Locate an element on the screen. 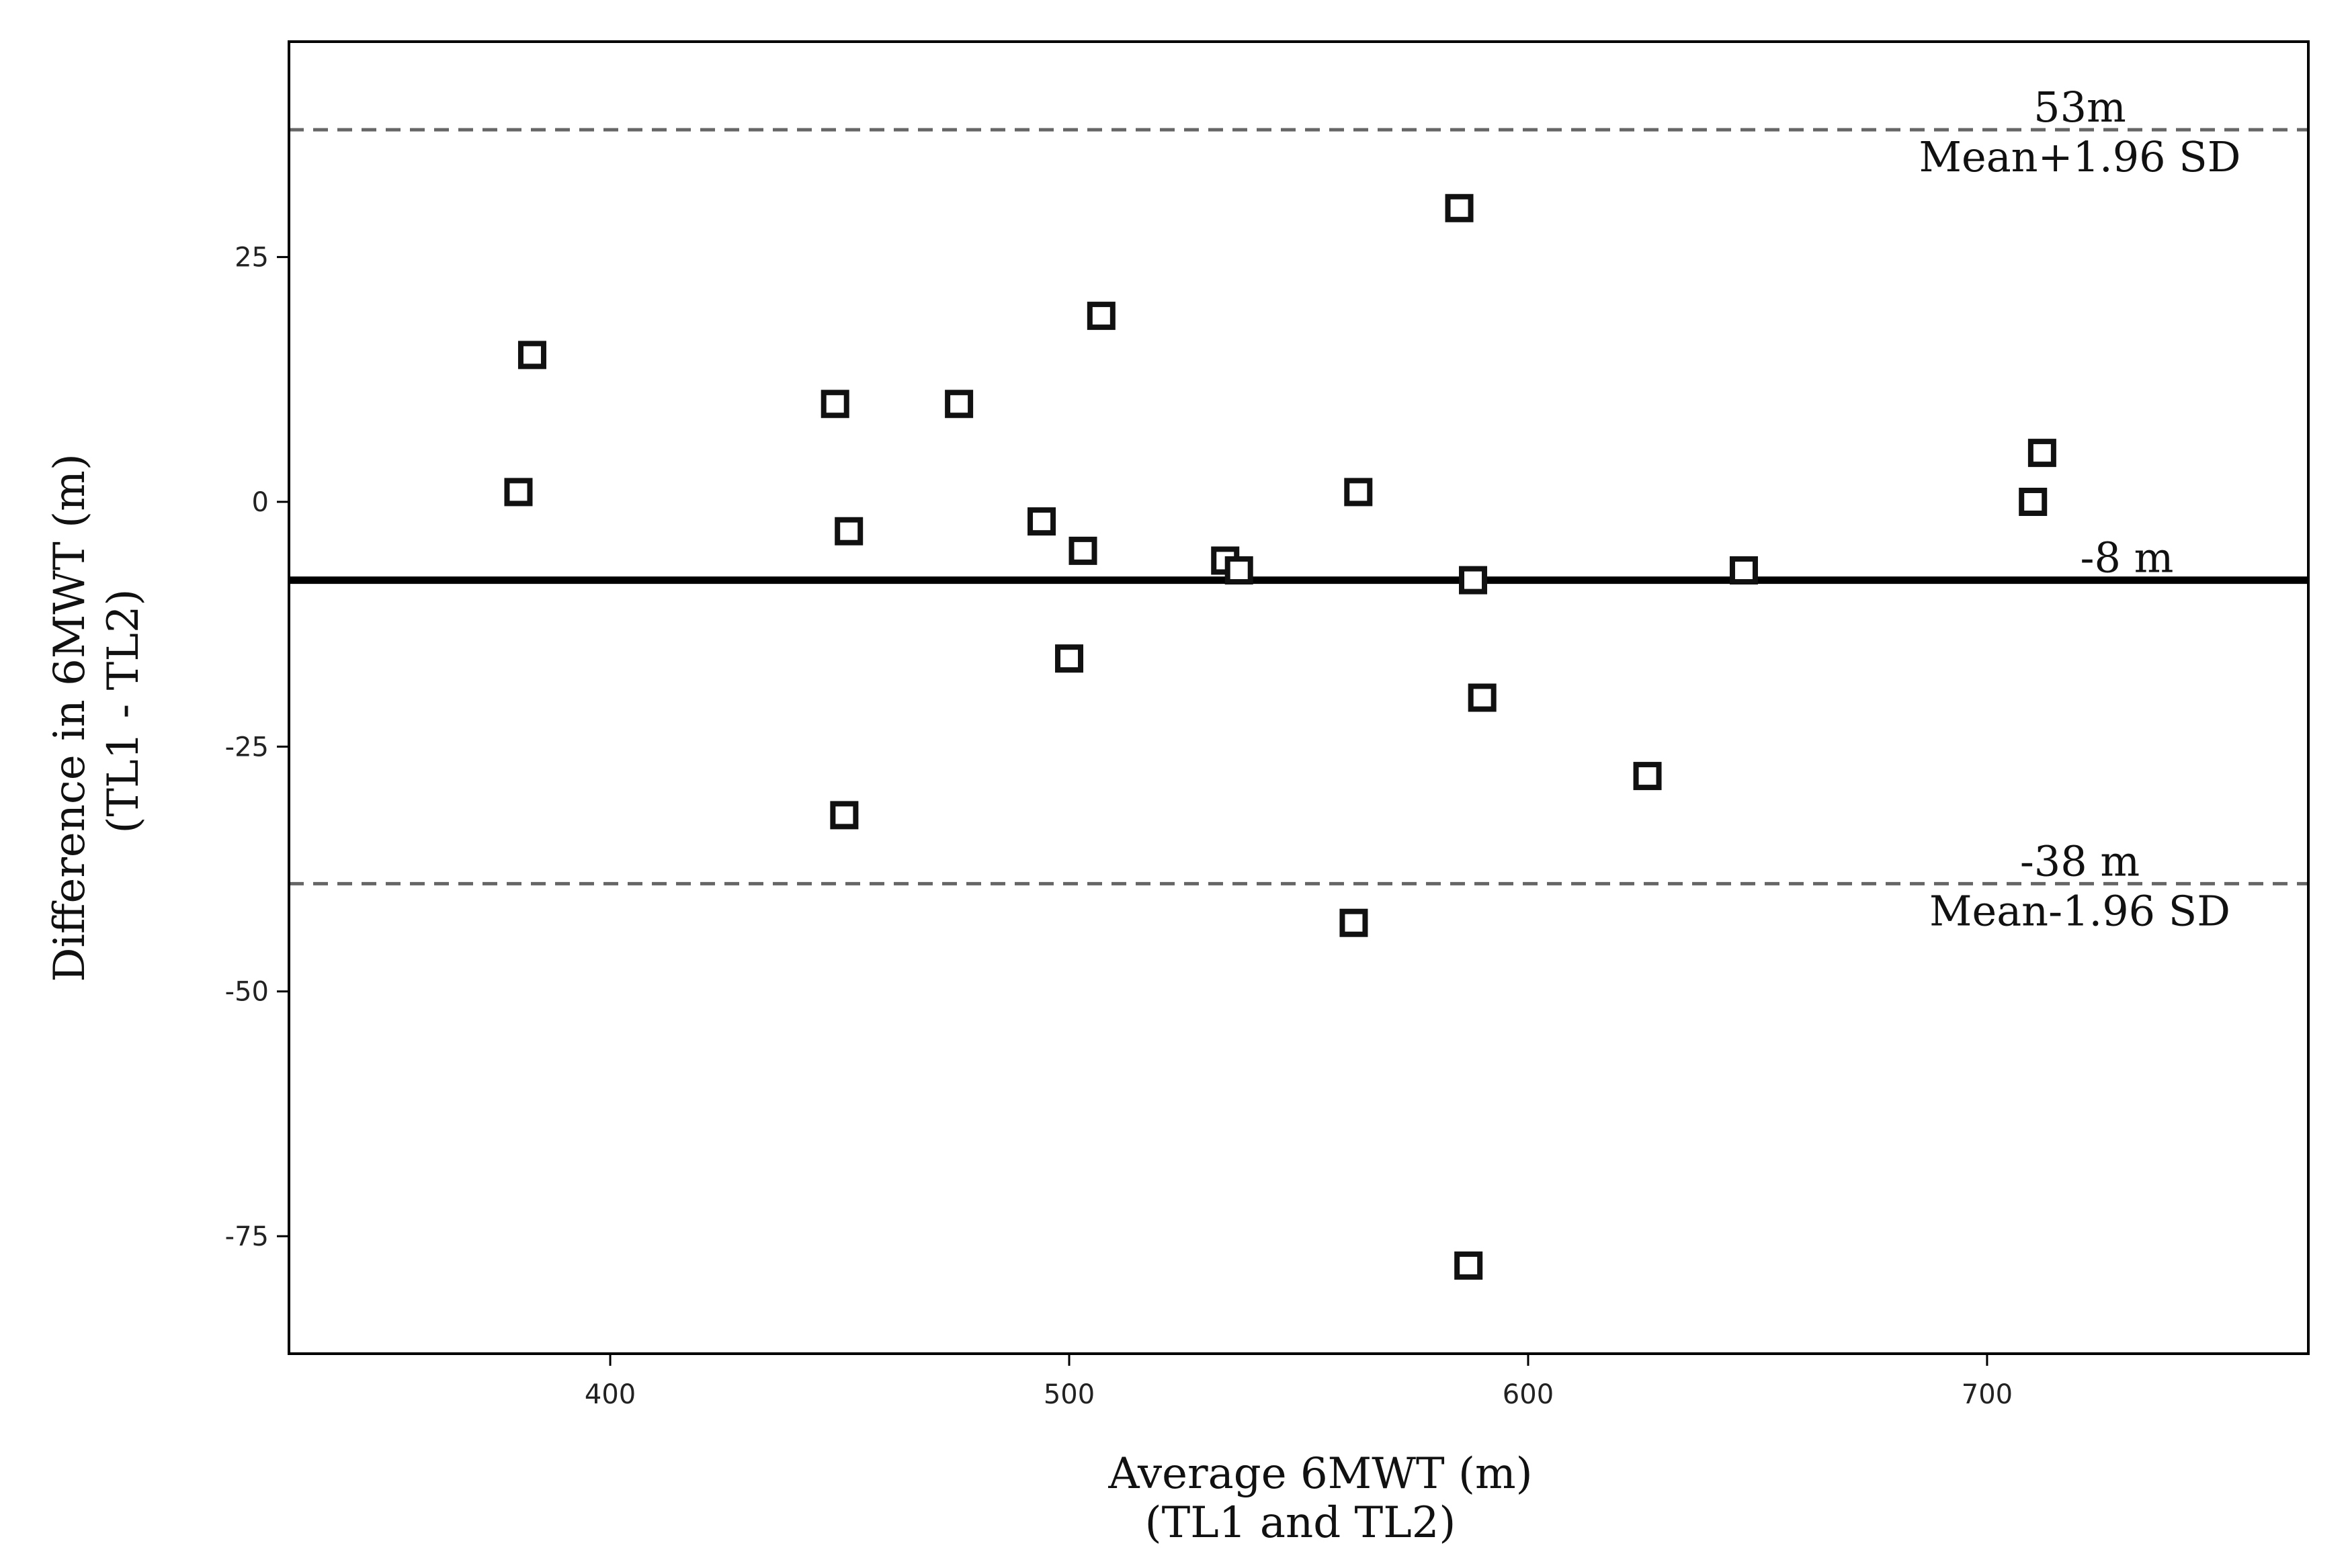 The width and height of the screenshot is (2350, 1568). y-tick-label: -75 is located at coordinates (247, 1236).